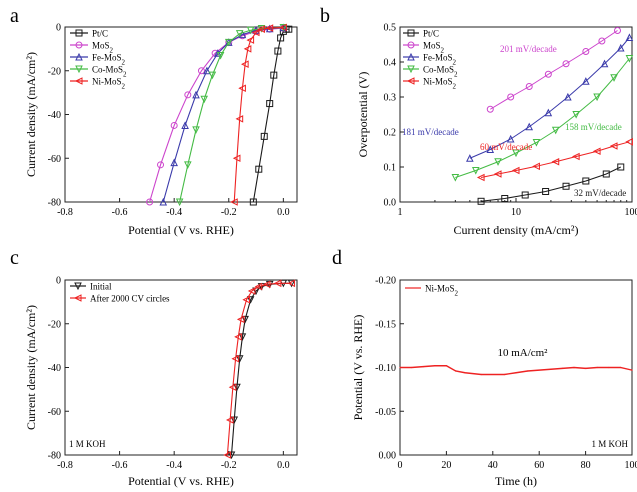  What do you see at coordinates (390, 98) in the screenshot?
I see `b-y-tick-label: 0.3` at bounding box center [390, 98].